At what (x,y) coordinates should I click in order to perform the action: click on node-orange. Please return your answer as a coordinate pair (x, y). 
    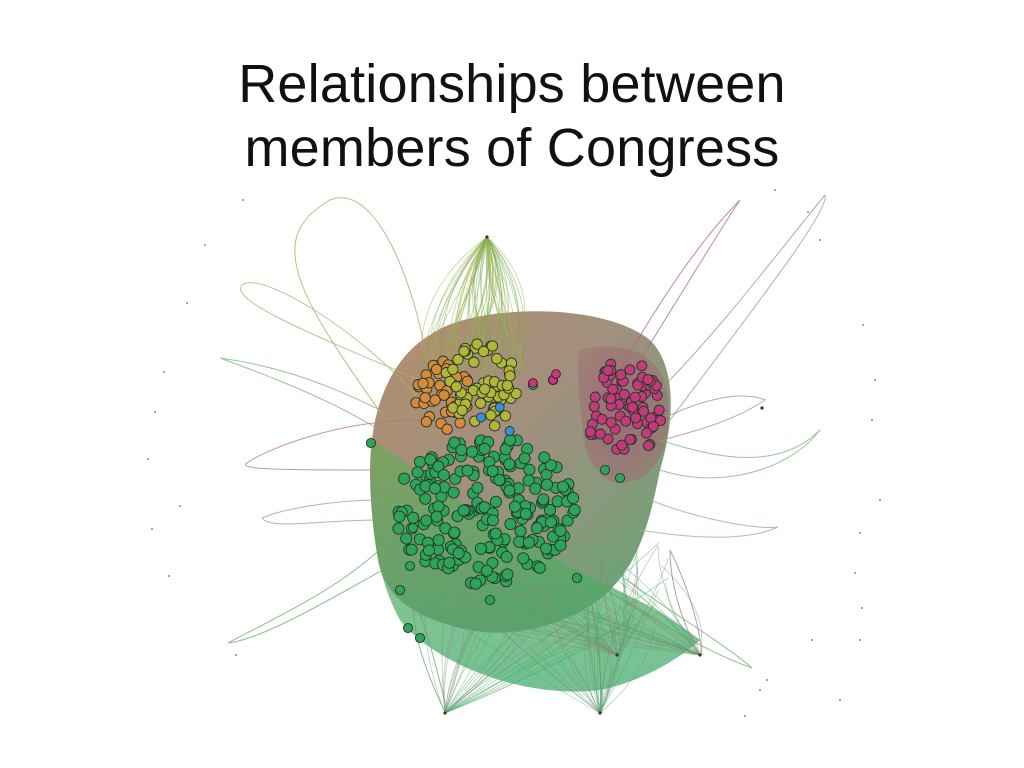
    Looking at the image, I should click on (447, 429).